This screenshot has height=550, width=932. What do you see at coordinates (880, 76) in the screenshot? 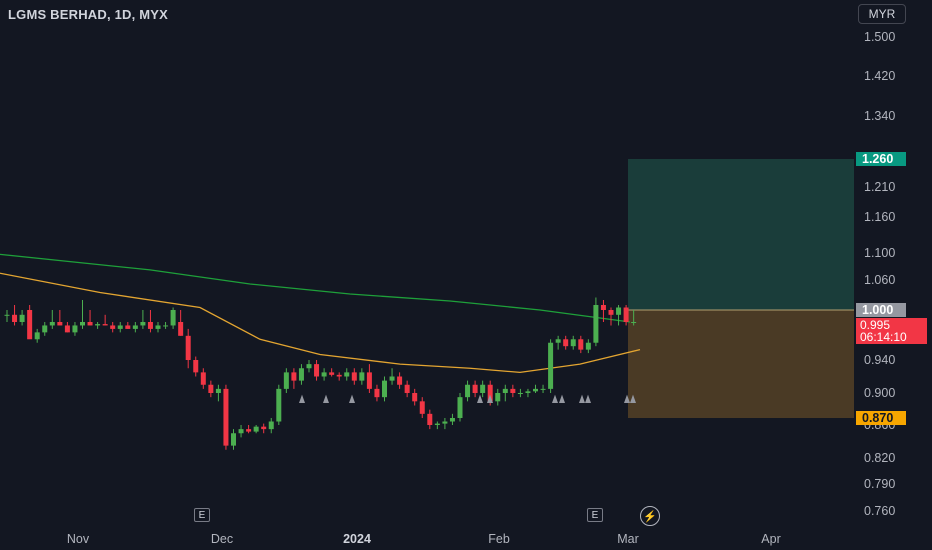
I see `price-tick: 1.420` at bounding box center [880, 76].